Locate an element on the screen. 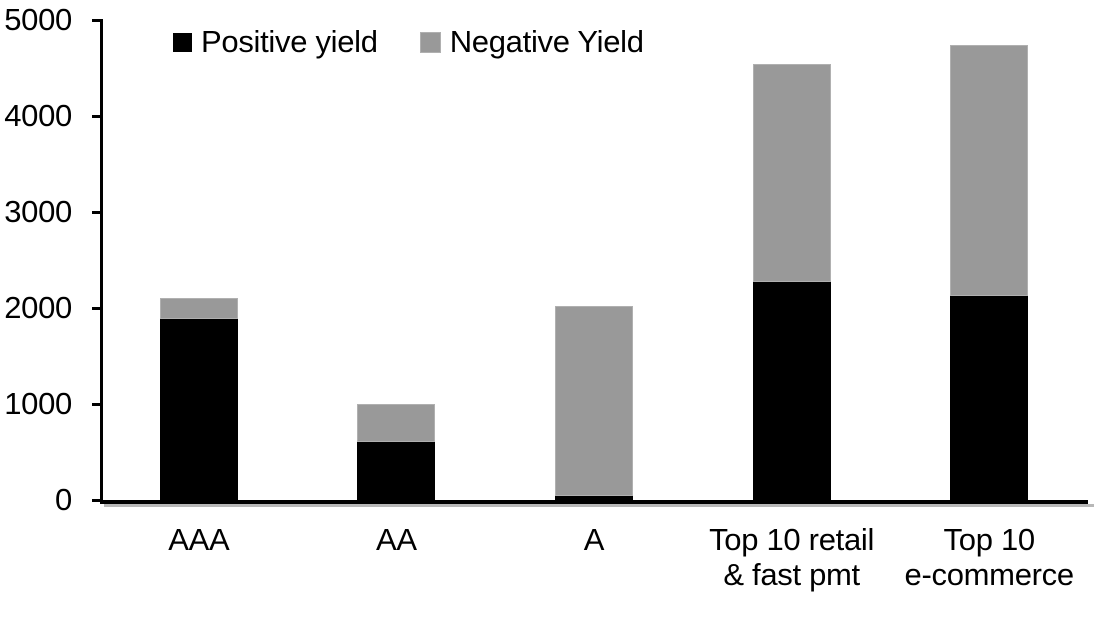 Image resolution: width=1102 pixels, height=618 pixels. x-axis-category-label: A is located at coordinates (594, 539).